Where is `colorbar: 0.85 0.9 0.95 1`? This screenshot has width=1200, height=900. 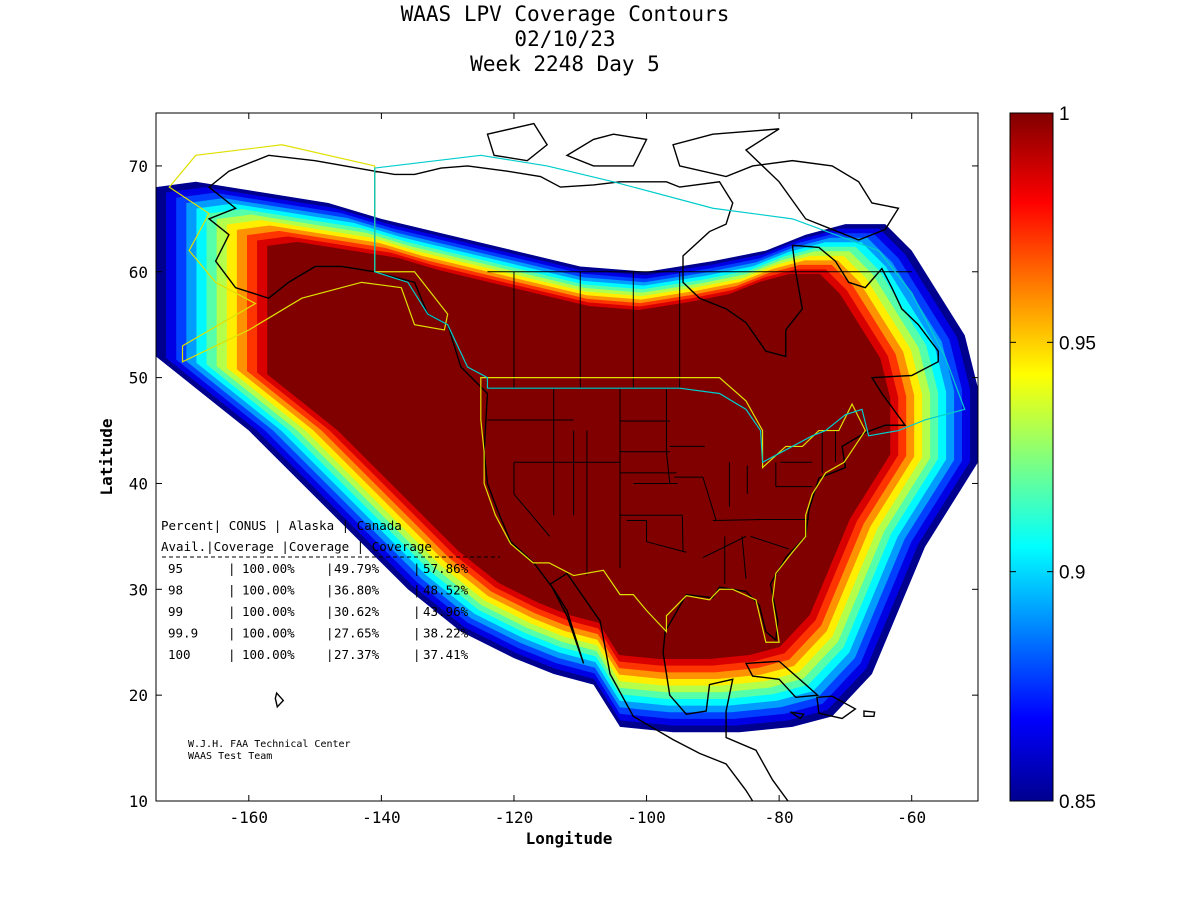 colorbar: 0.85 0.9 0.95 1 is located at coordinates (1052, 458).